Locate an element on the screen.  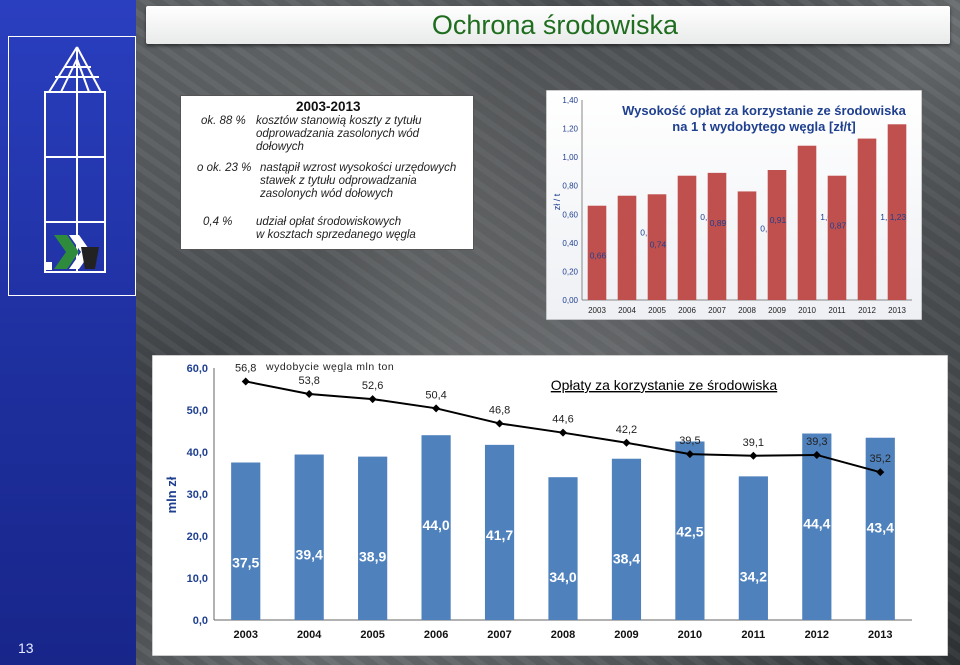
chart1-xtick-label: 2004 is located at coordinates (627, 310).